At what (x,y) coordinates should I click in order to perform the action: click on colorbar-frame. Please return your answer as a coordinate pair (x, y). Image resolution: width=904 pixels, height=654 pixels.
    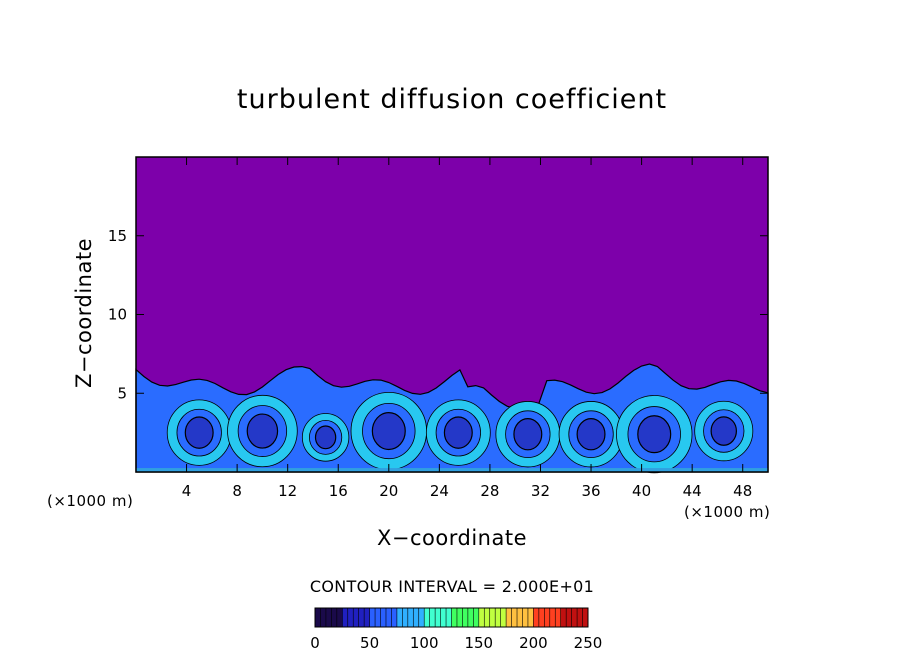
    Looking at the image, I should click on (451, 617).